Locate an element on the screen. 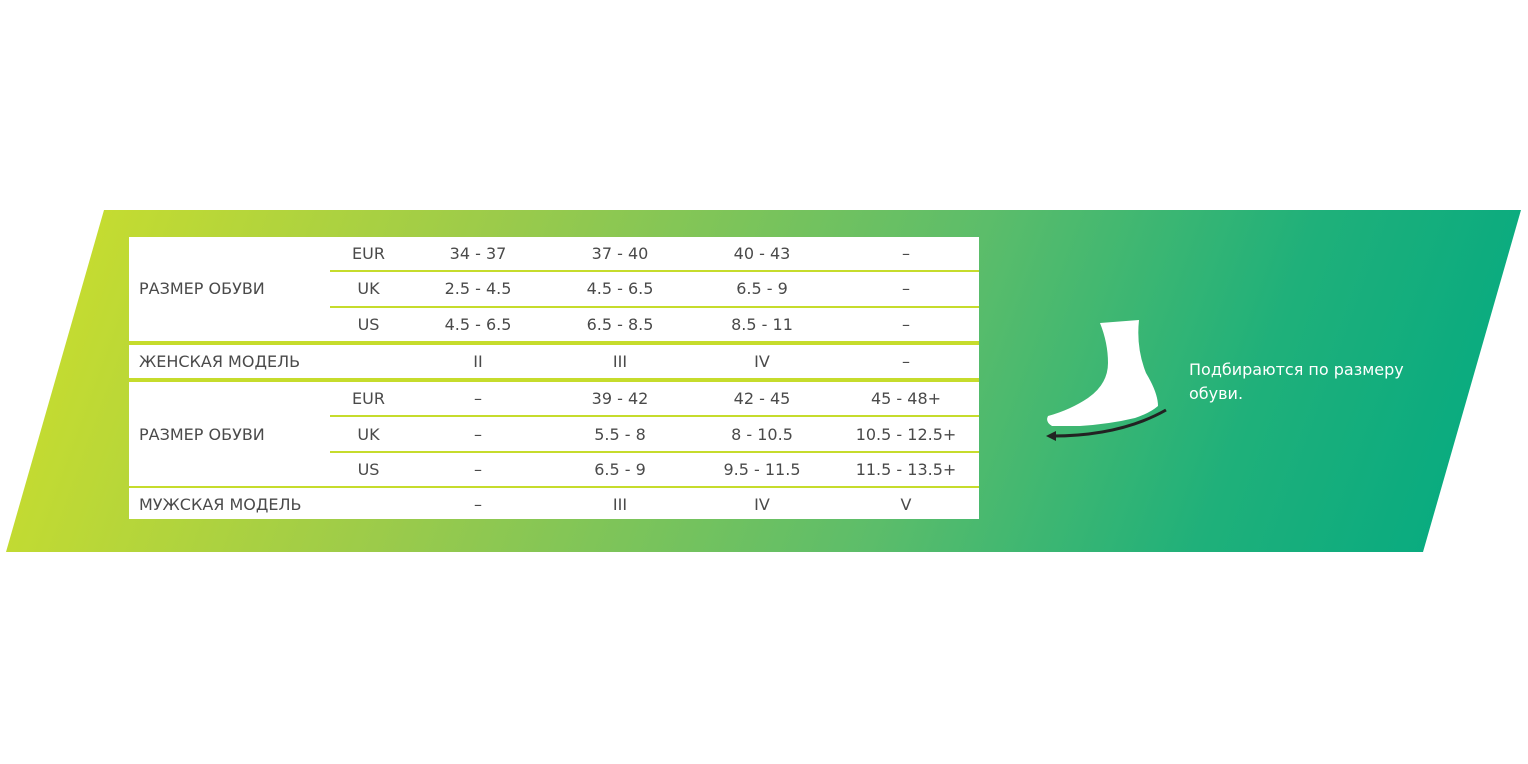 This screenshot has width=1528, height=764. cell: V is located at coordinates (906, 505).